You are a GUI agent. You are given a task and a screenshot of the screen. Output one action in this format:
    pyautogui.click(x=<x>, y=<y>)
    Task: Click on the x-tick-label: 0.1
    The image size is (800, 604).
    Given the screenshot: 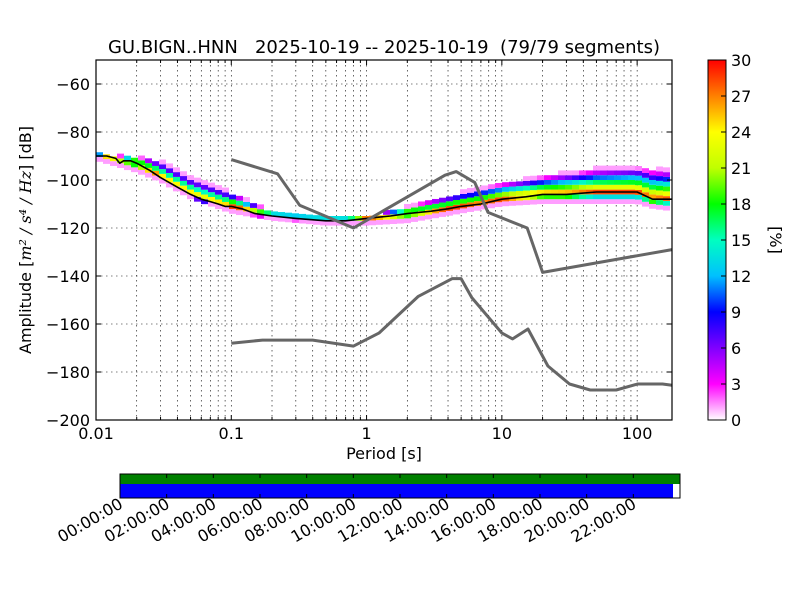 What is the action you would take?
    pyautogui.click(x=231, y=433)
    